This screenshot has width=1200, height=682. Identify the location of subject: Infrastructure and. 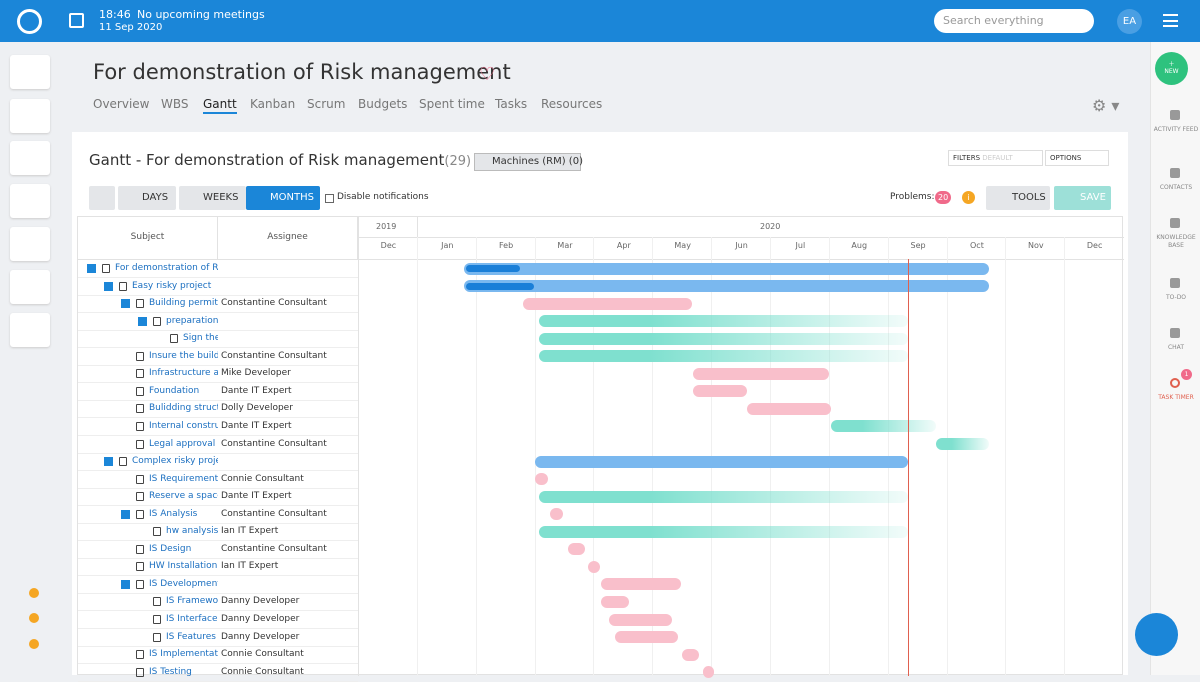
(183, 373).